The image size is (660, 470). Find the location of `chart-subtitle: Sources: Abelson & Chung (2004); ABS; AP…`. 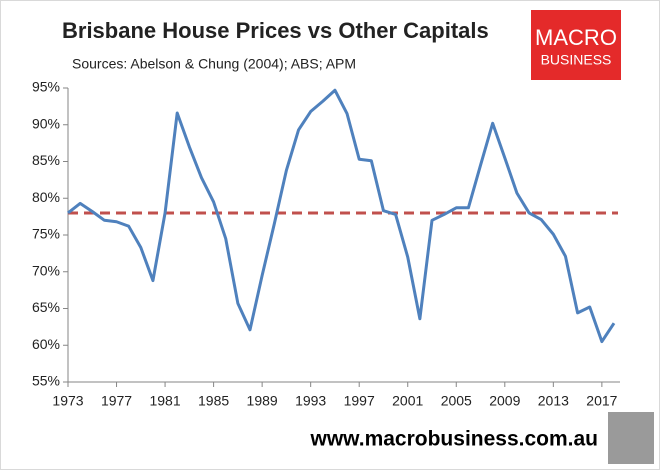

chart-subtitle: Sources: Abelson & Chung (2004); ABS; AP… is located at coordinates (214, 64).